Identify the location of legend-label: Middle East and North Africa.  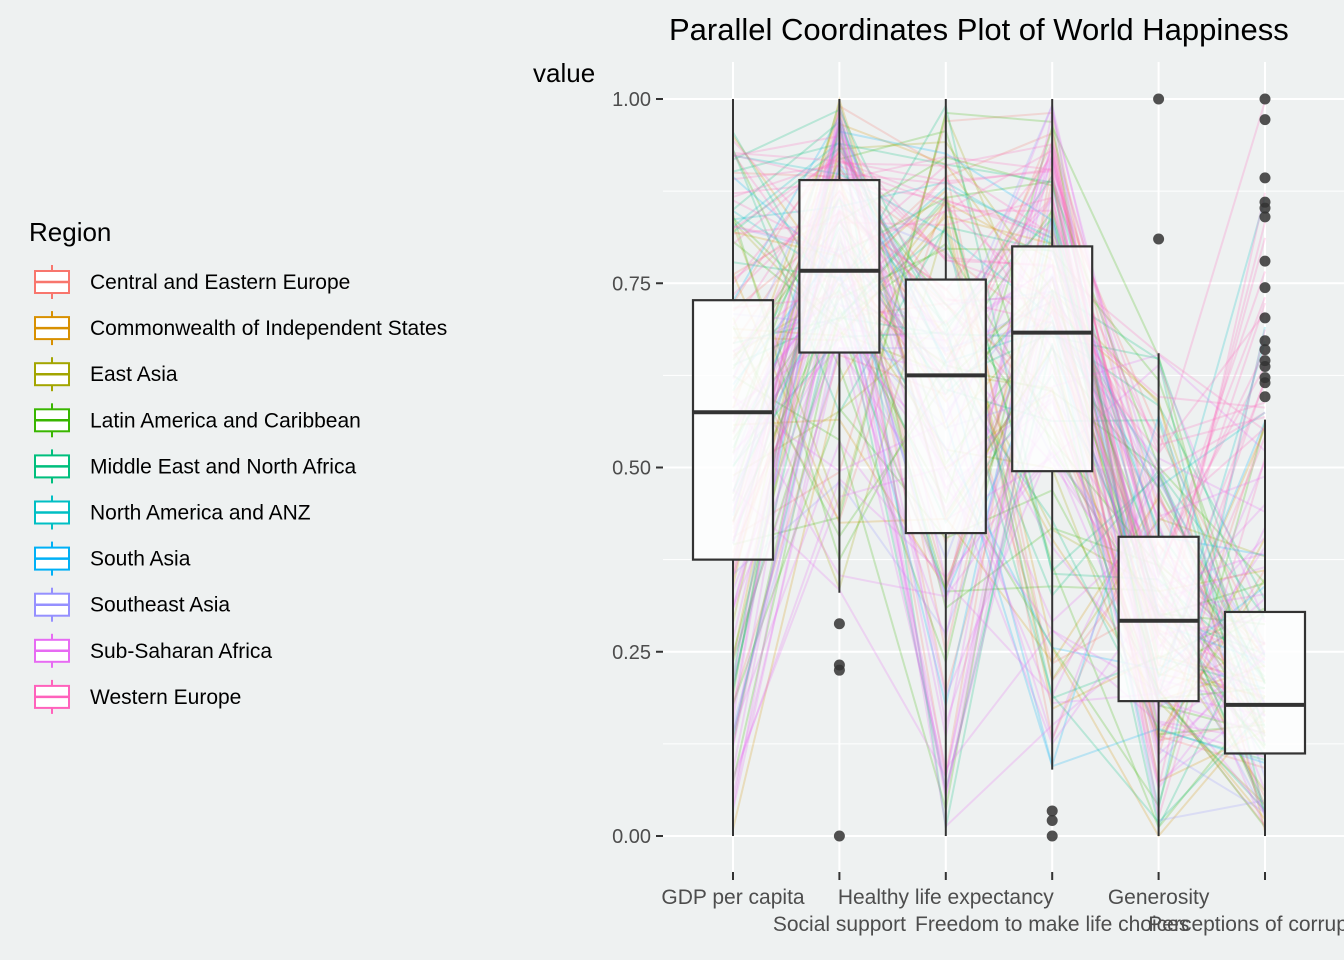
(223, 466).